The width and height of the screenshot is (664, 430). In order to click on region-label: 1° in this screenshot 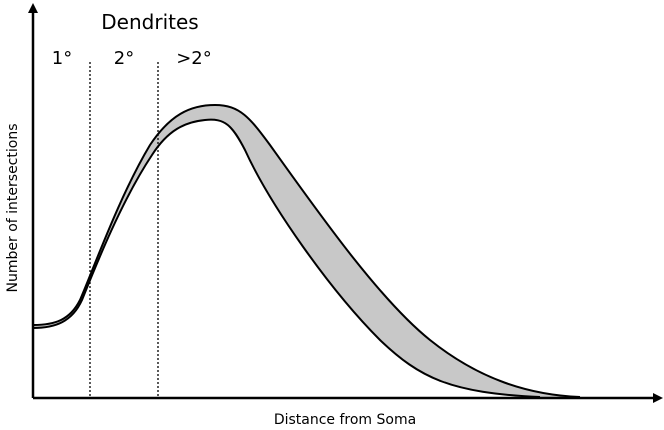, I will do `click(62, 58)`.